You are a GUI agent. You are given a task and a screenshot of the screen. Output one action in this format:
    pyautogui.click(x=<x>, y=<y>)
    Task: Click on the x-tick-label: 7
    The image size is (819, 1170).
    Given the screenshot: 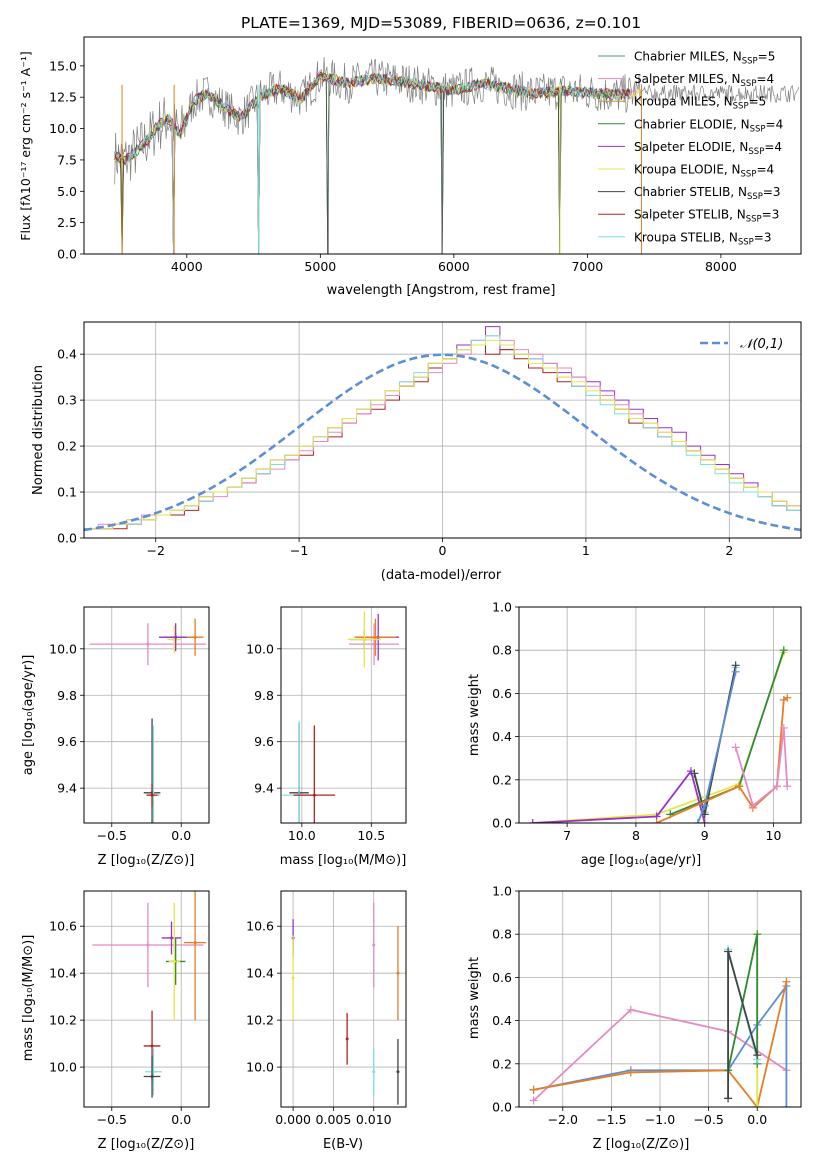 What is the action you would take?
    pyautogui.click(x=567, y=835)
    